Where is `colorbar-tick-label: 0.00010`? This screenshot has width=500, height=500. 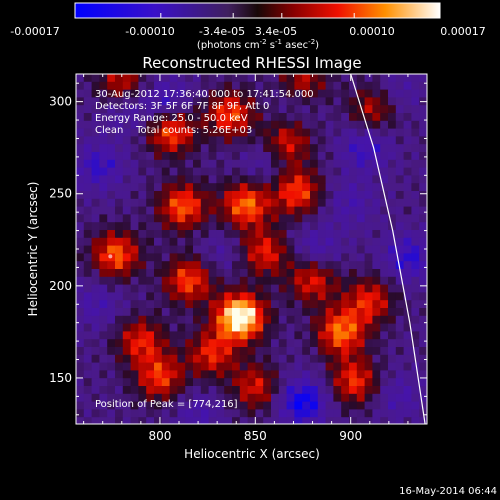 colorbar-tick-label: 0.00010 is located at coordinates (372, 31).